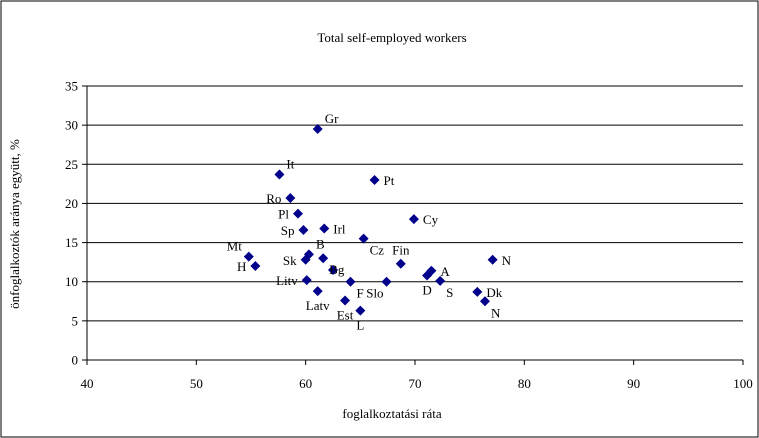 The height and width of the screenshot is (438, 759). Describe the element at coordinates (324, 228) in the screenshot. I see `data-point-irl` at that location.